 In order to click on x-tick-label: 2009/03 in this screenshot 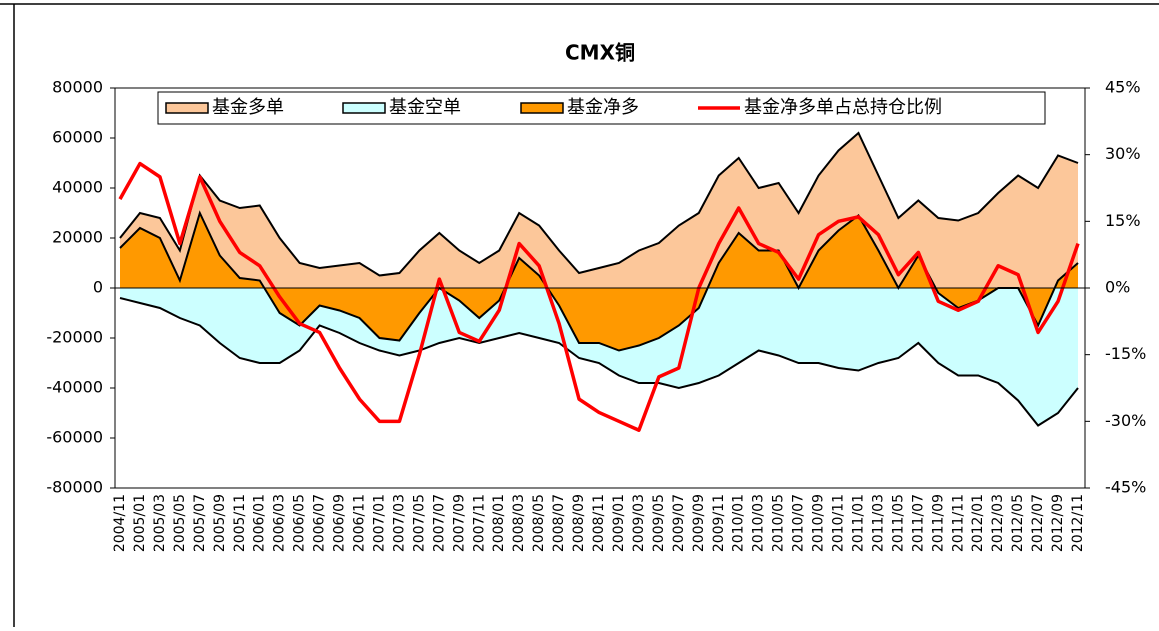, I will do `click(639, 523)`.